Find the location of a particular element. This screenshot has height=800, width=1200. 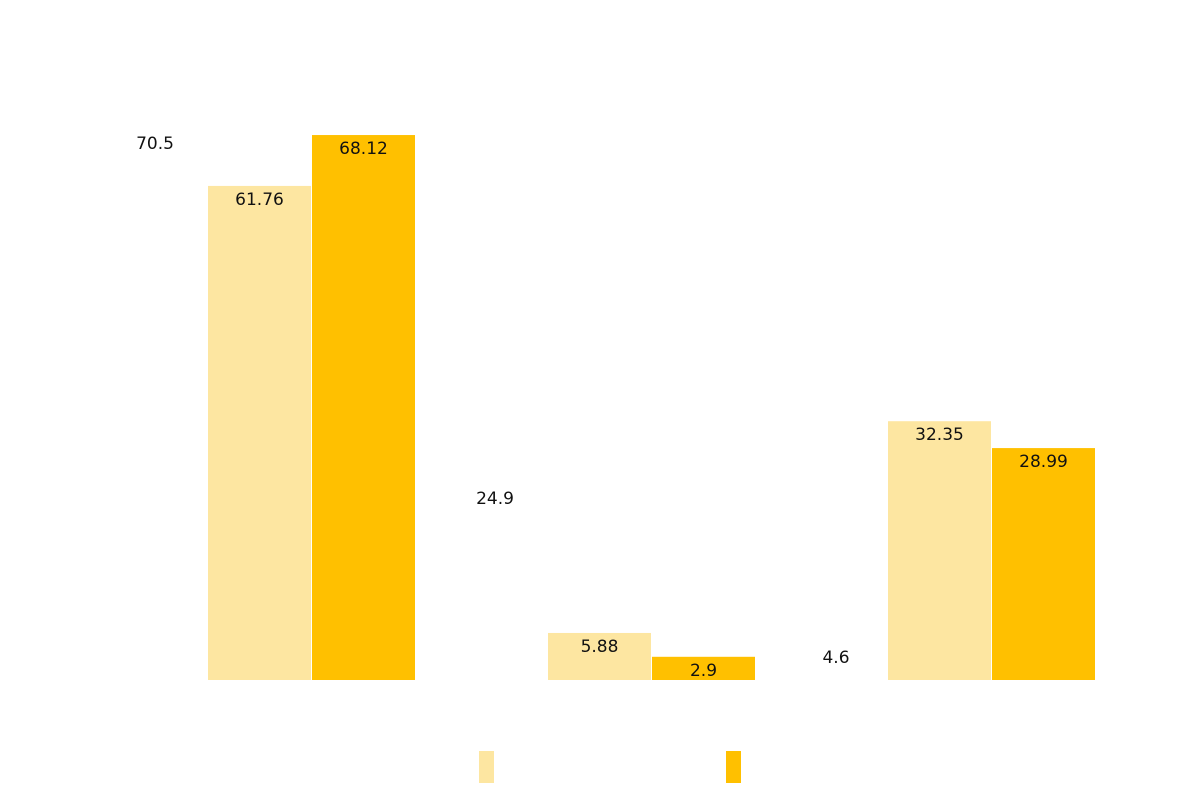

annotation-label: 4.6 is located at coordinates (835, 658).